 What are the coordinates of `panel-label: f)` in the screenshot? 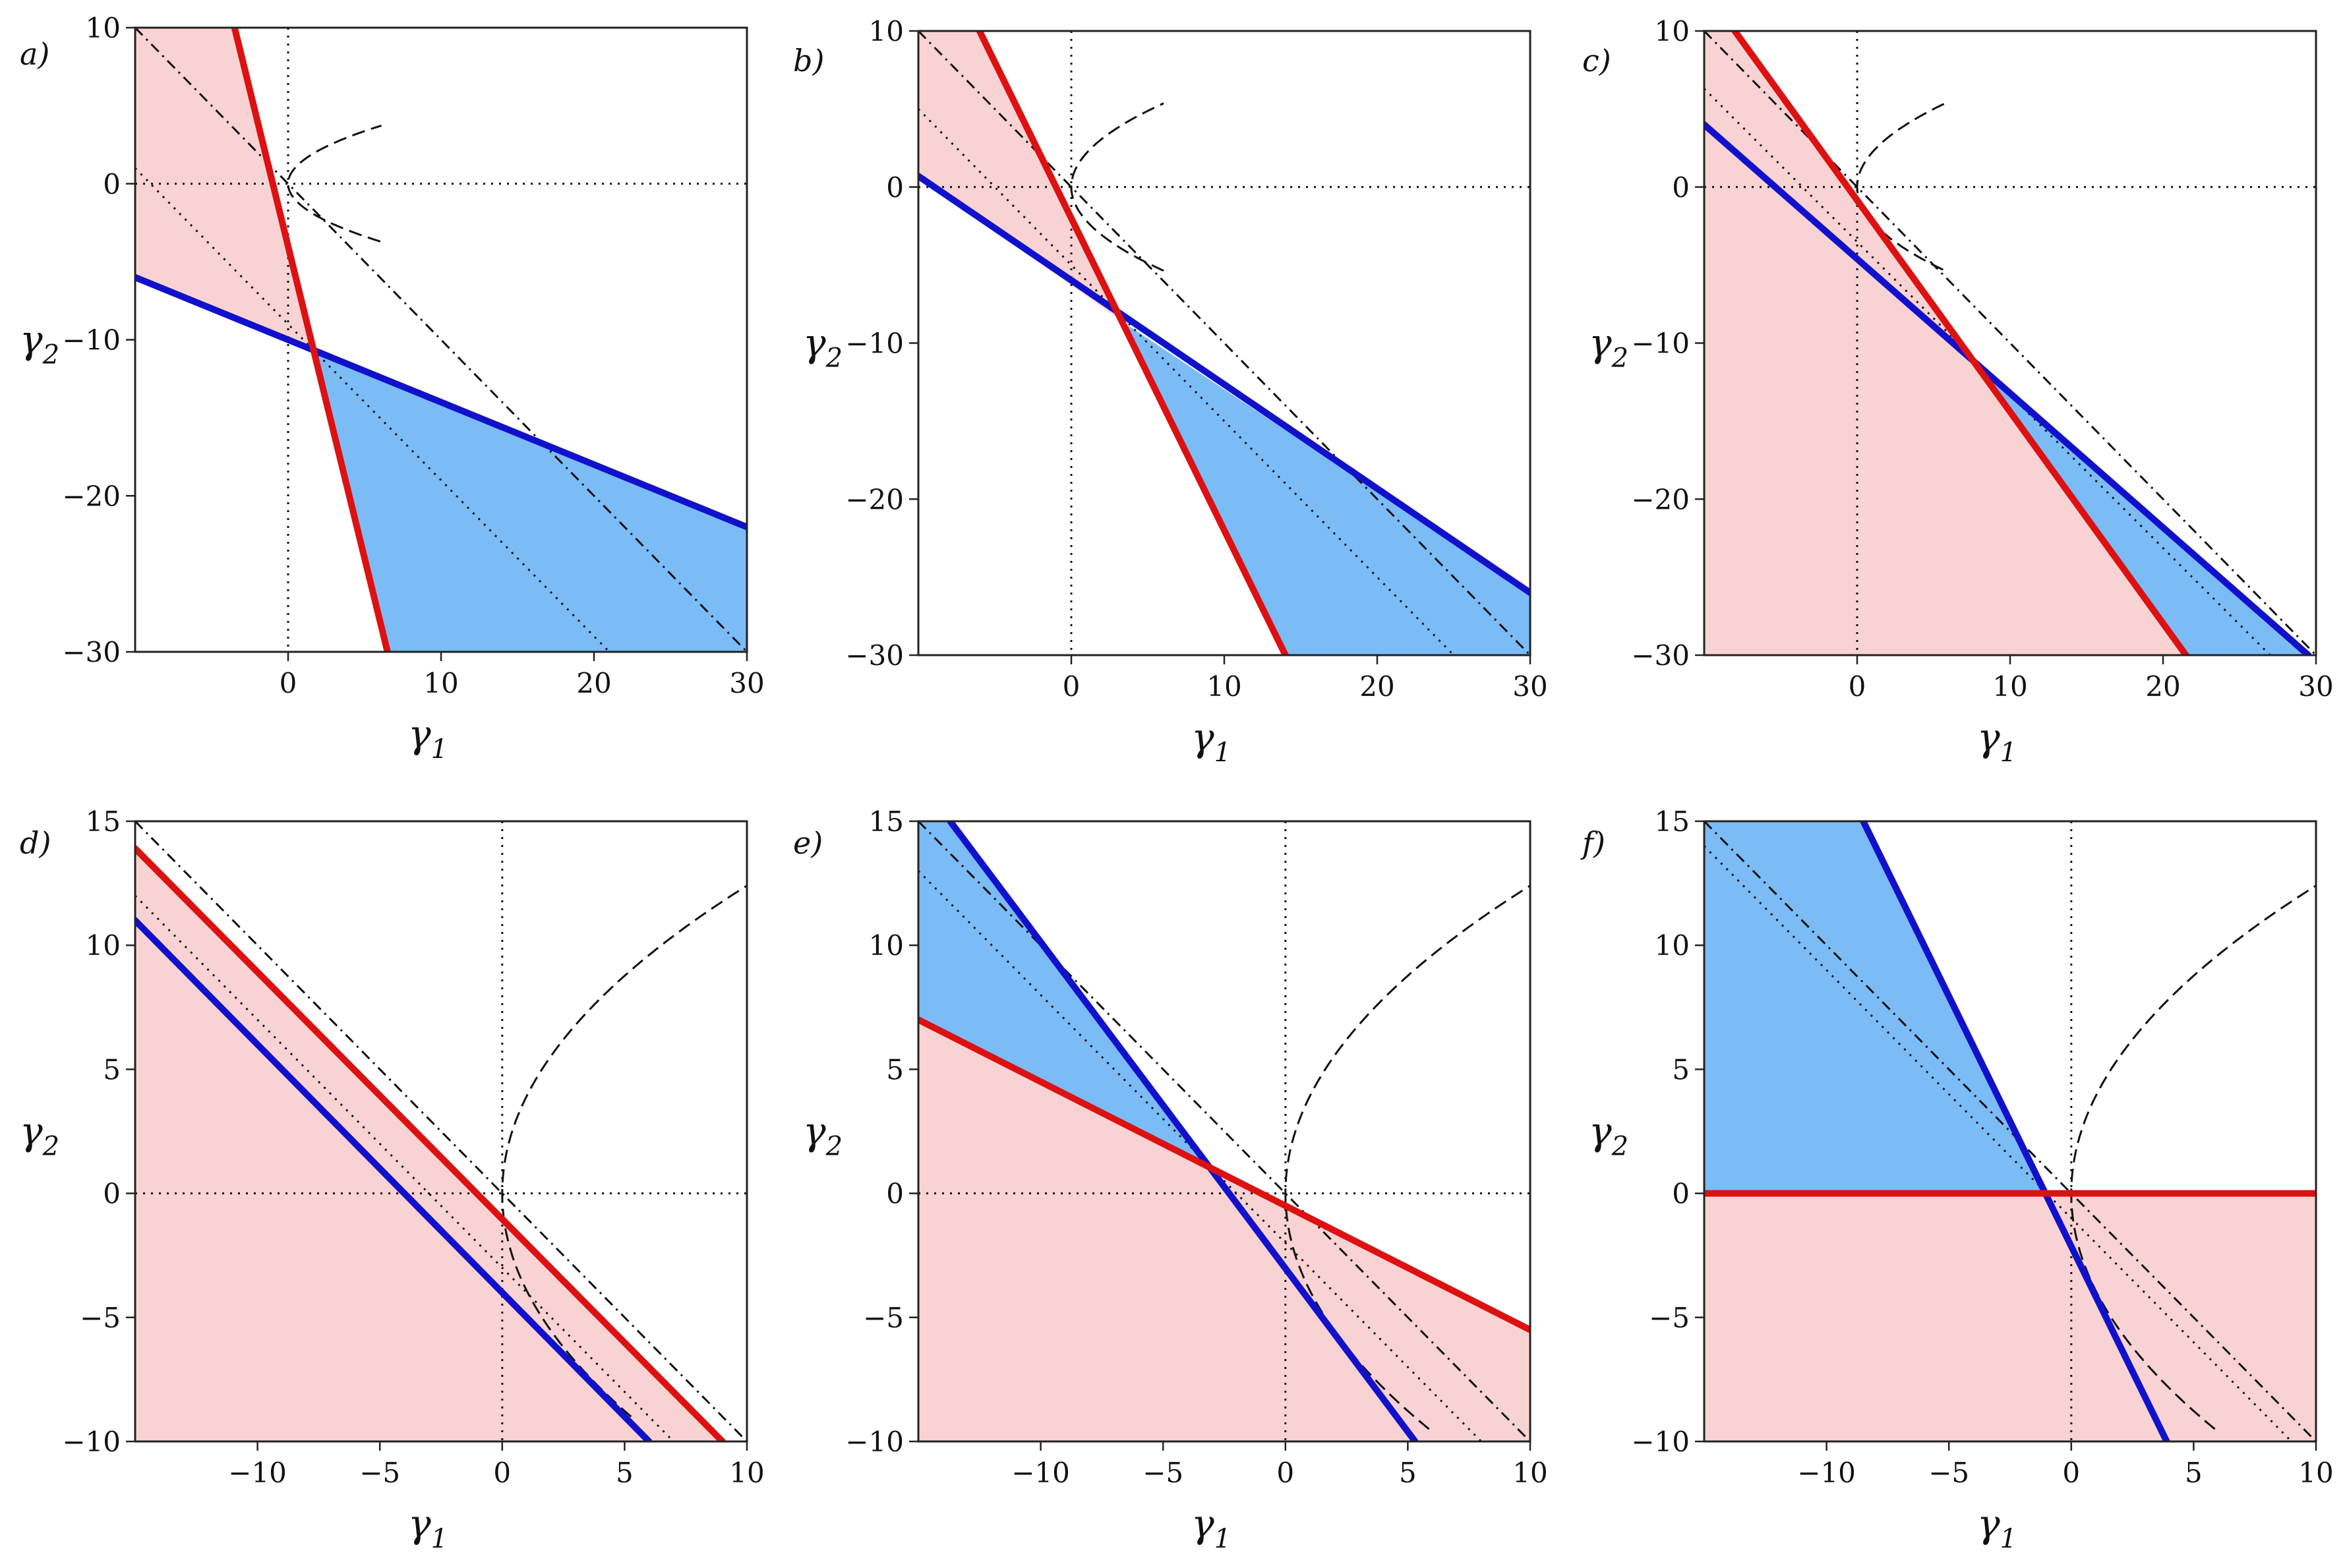 It's located at (1592, 843).